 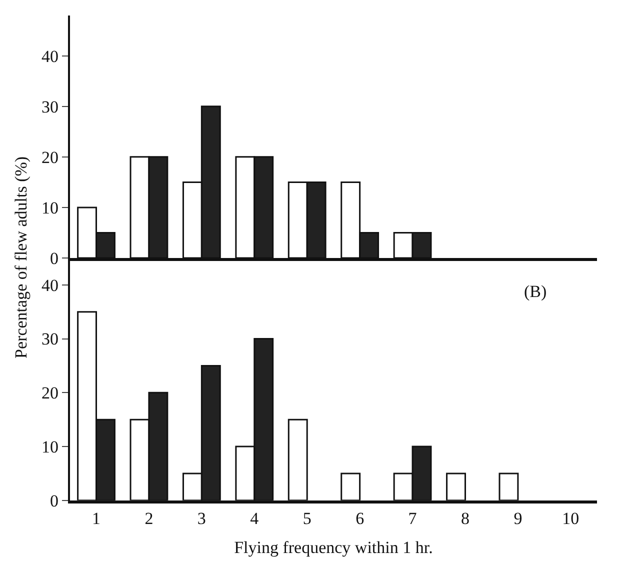 I want to click on x-tick-label: 2, so click(x=149, y=518).